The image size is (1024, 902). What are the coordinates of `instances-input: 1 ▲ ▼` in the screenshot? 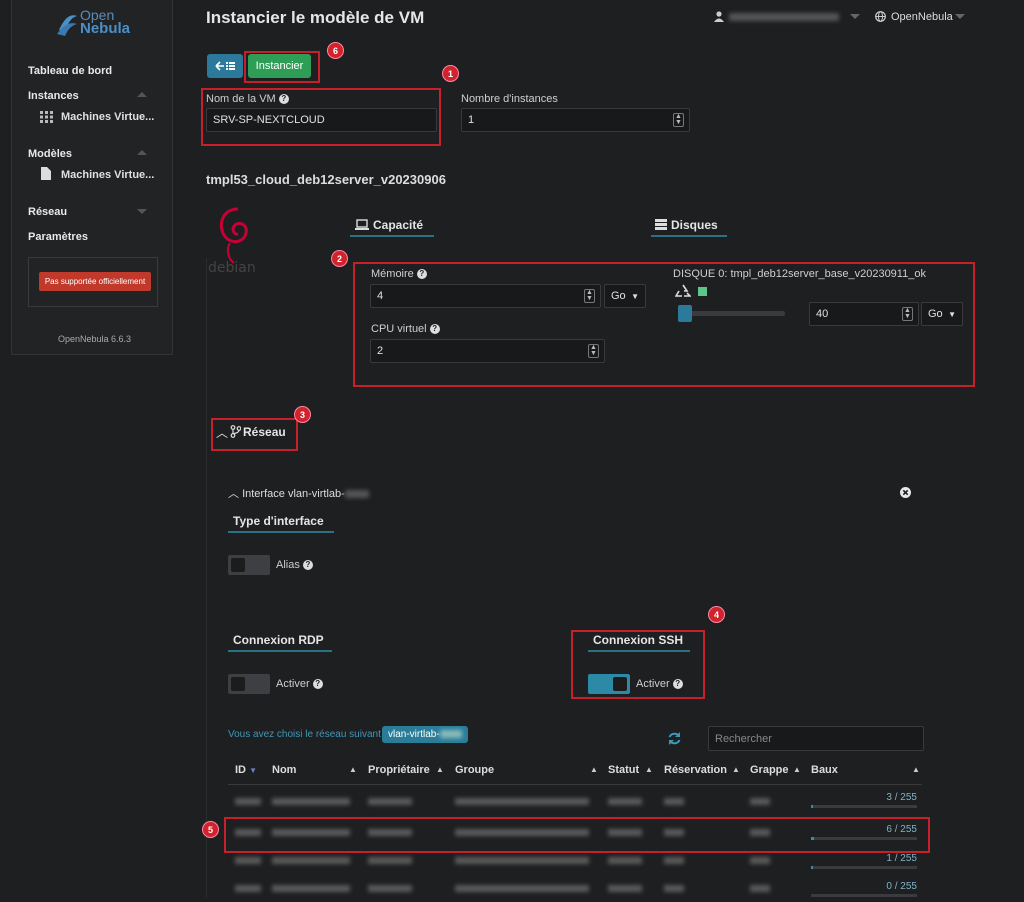 It's located at (575, 120).